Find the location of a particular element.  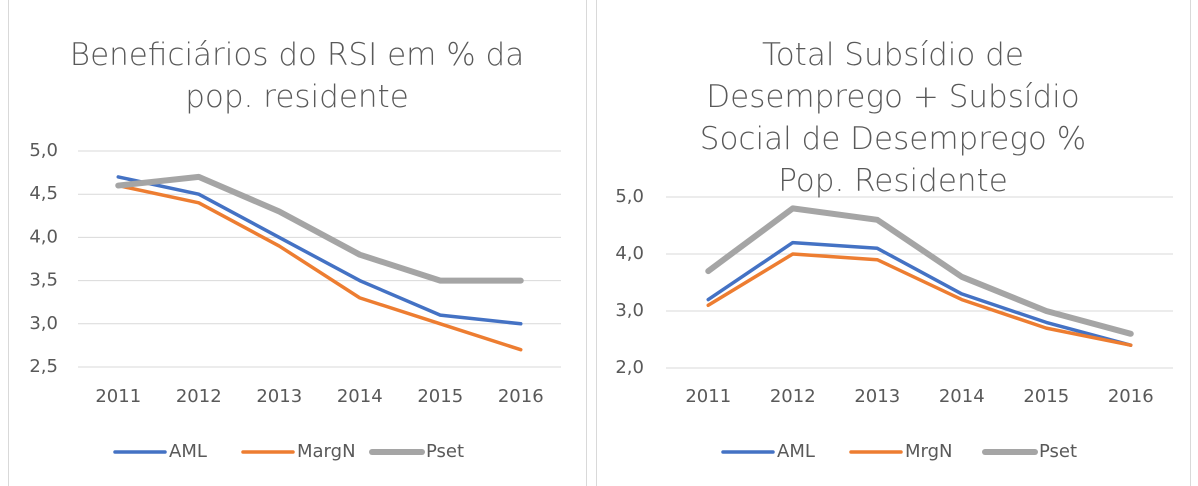

legend-label: MrgN is located at coordinates (929, 451).